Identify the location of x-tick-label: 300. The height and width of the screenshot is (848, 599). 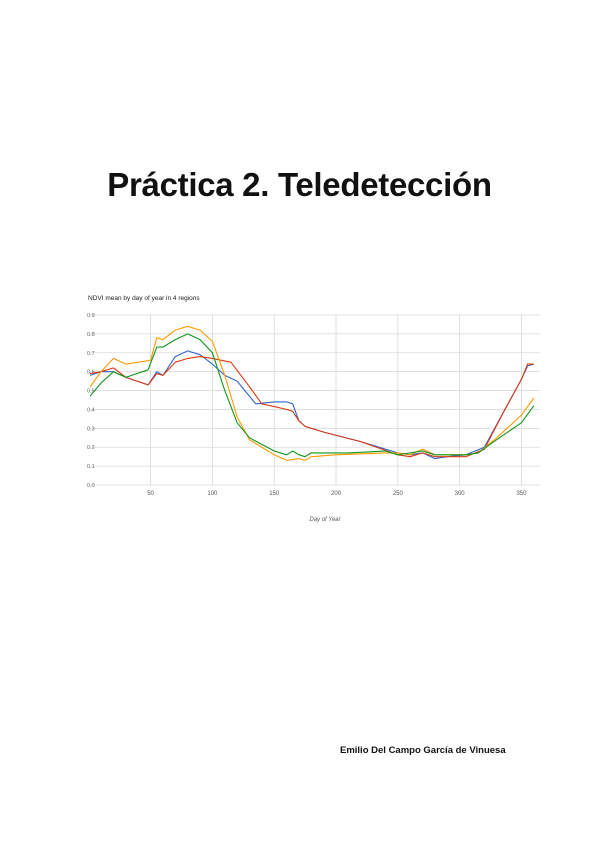
(460, 494).